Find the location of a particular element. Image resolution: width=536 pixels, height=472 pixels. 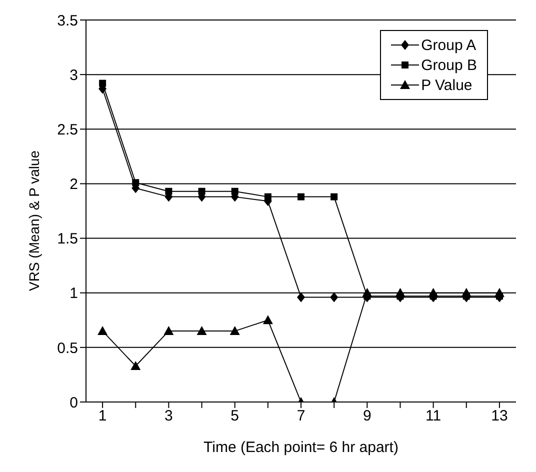

x-tick-label: 9 is located at coordinates (367, 416).